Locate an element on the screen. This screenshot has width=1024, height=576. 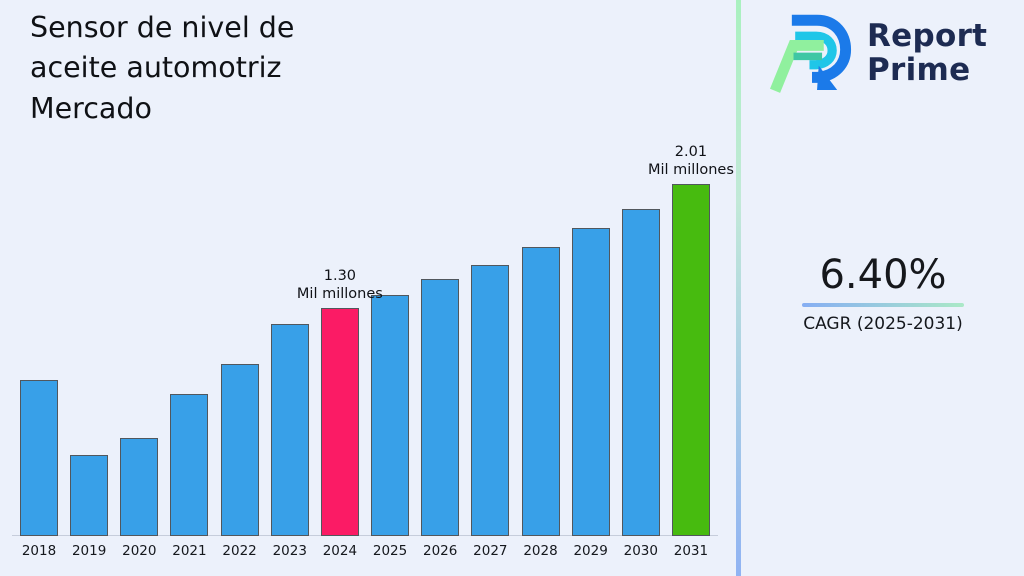
cagr-block: 6.40% CAGR (2025-2031) is located at coordinates (883, 293).